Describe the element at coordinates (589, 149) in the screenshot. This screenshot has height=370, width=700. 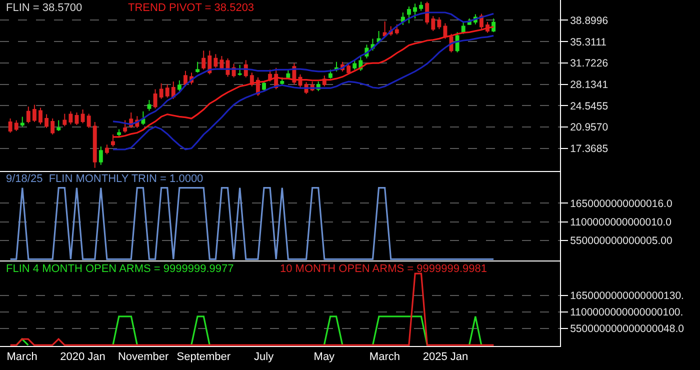
I see `y-tick-label: 17.3685` at that location.